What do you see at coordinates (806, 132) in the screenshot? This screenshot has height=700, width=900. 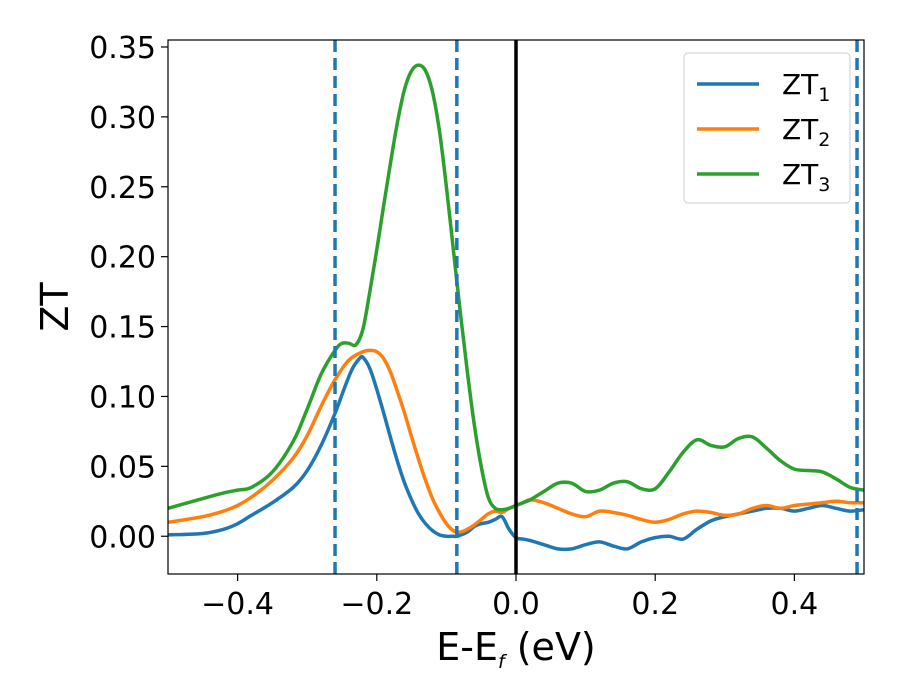 I see `legend-label-zt2: ZT2` at bounding box center [806, 132].